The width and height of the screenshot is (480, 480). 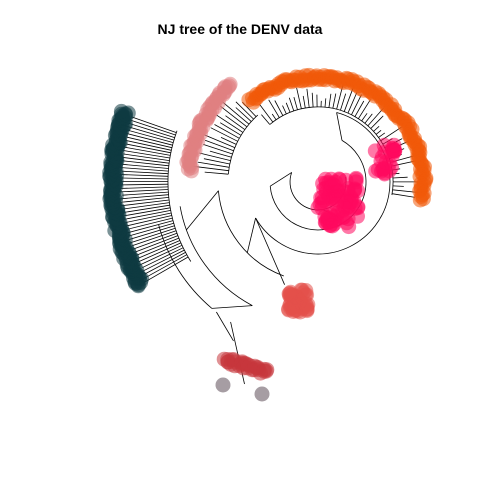 What do you see at coordinates (420, 200) in the screenshot?
I see `tip-orange` at bounding box center [420, 200].